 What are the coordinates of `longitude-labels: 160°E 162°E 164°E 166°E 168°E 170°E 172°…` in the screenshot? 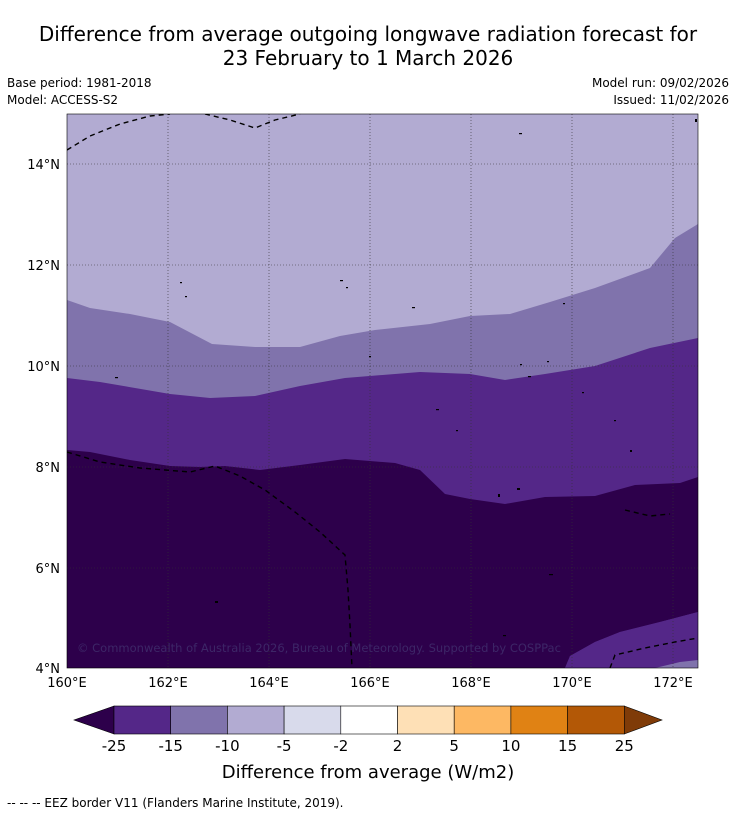 It's located at (370, 683).